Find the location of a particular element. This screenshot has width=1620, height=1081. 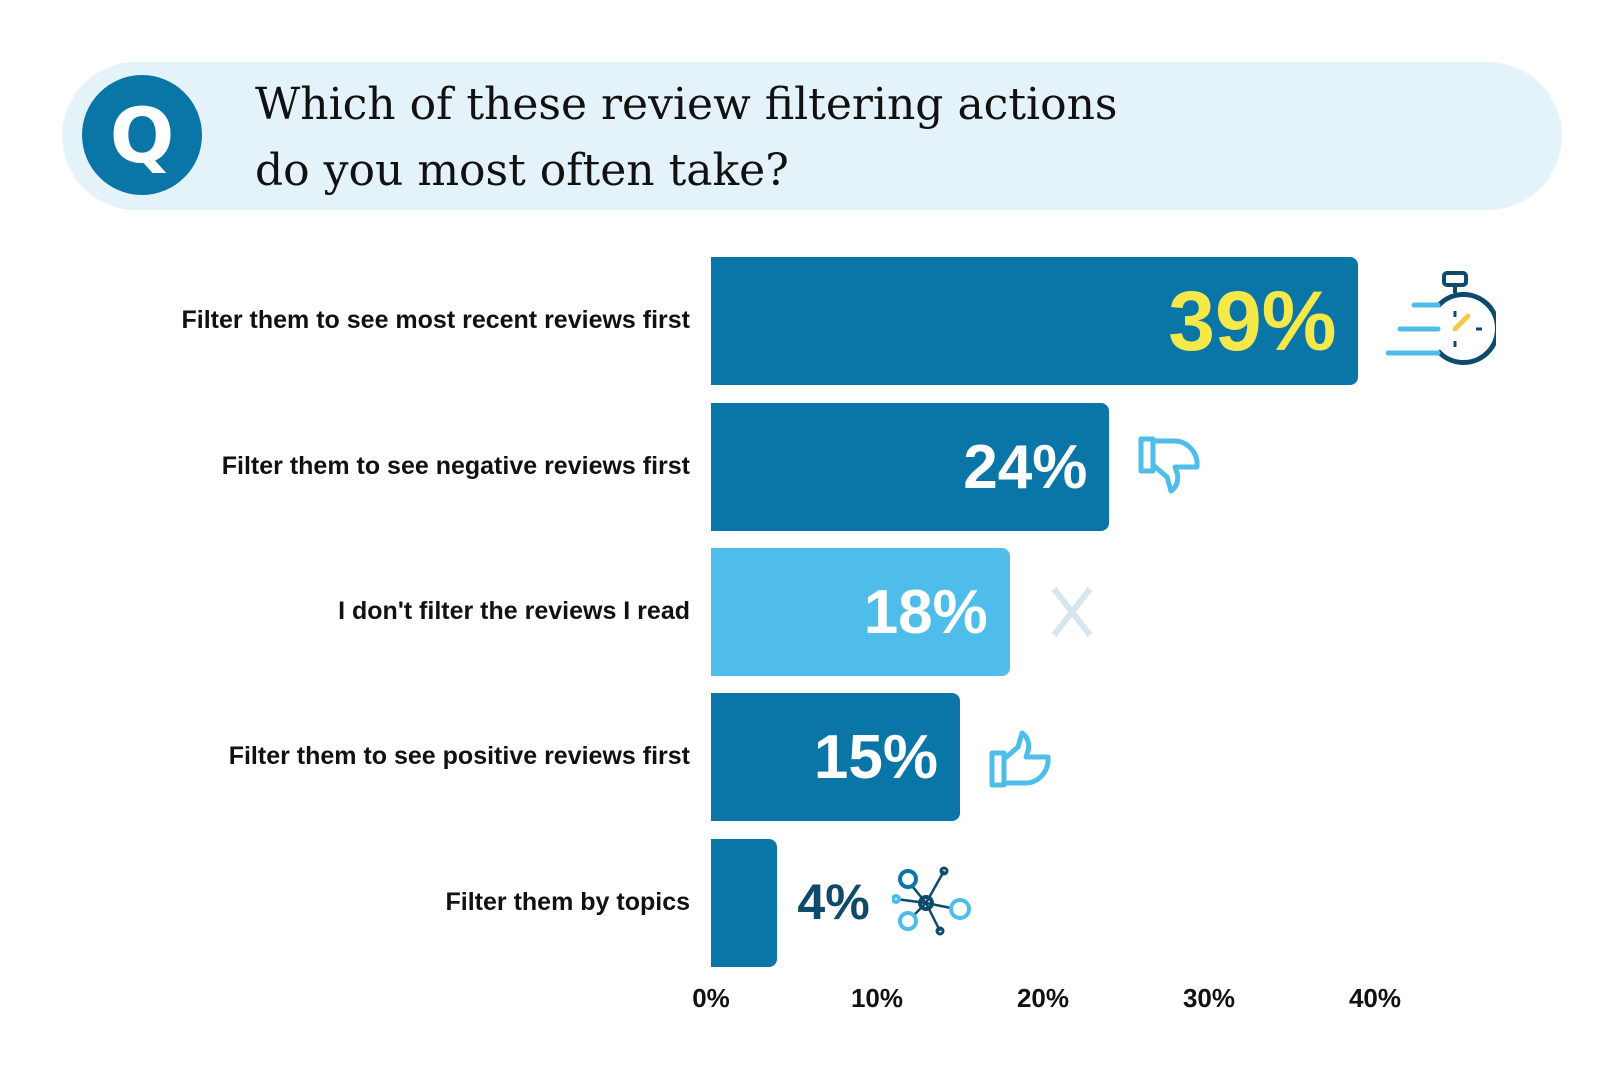

question-banner is located at coordinates (812, 136).